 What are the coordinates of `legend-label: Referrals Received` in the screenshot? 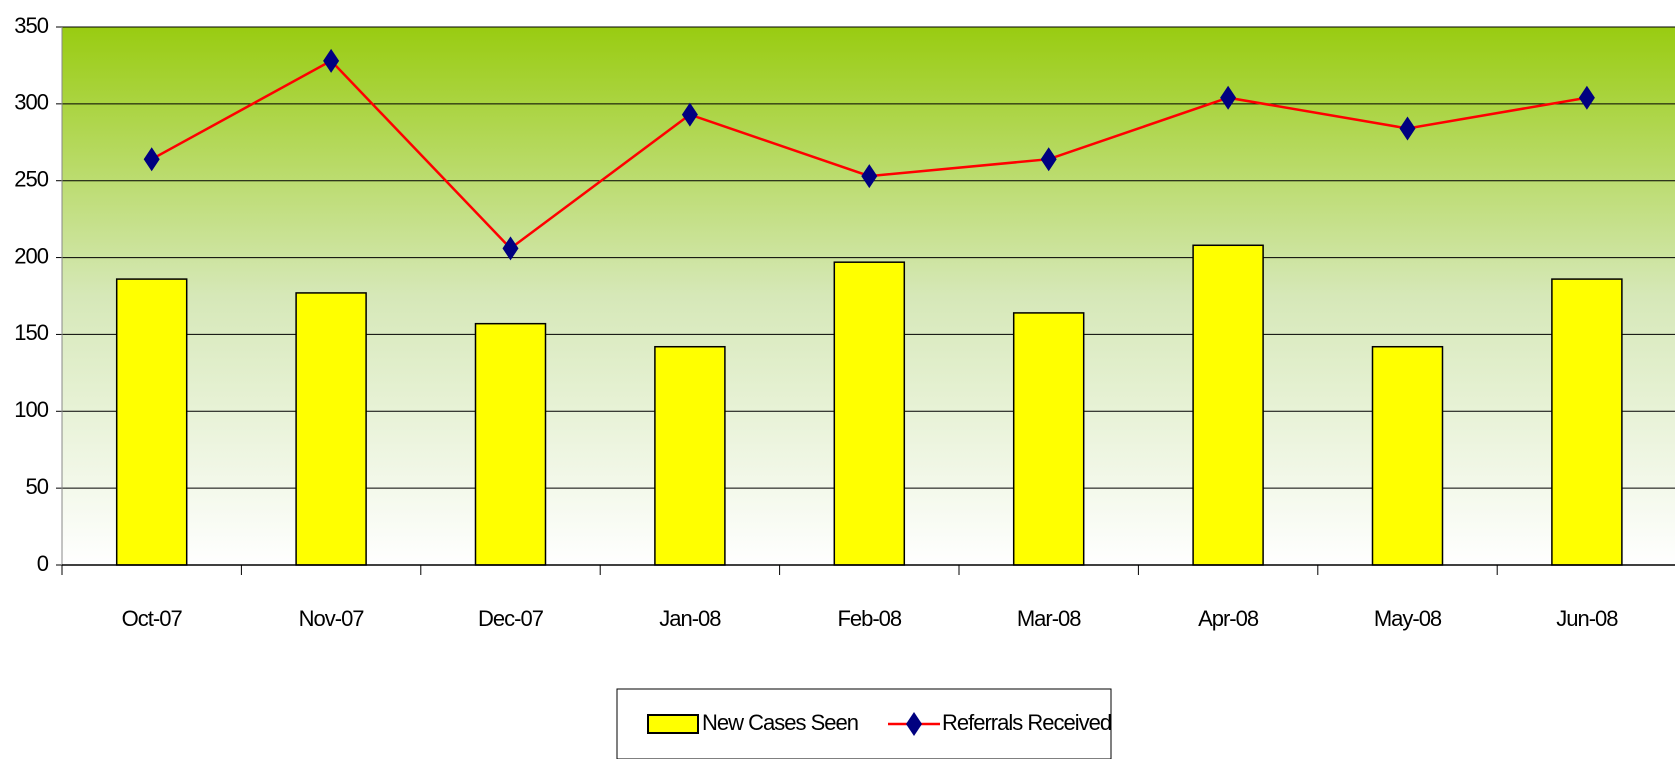 It's located at (1026, 722).